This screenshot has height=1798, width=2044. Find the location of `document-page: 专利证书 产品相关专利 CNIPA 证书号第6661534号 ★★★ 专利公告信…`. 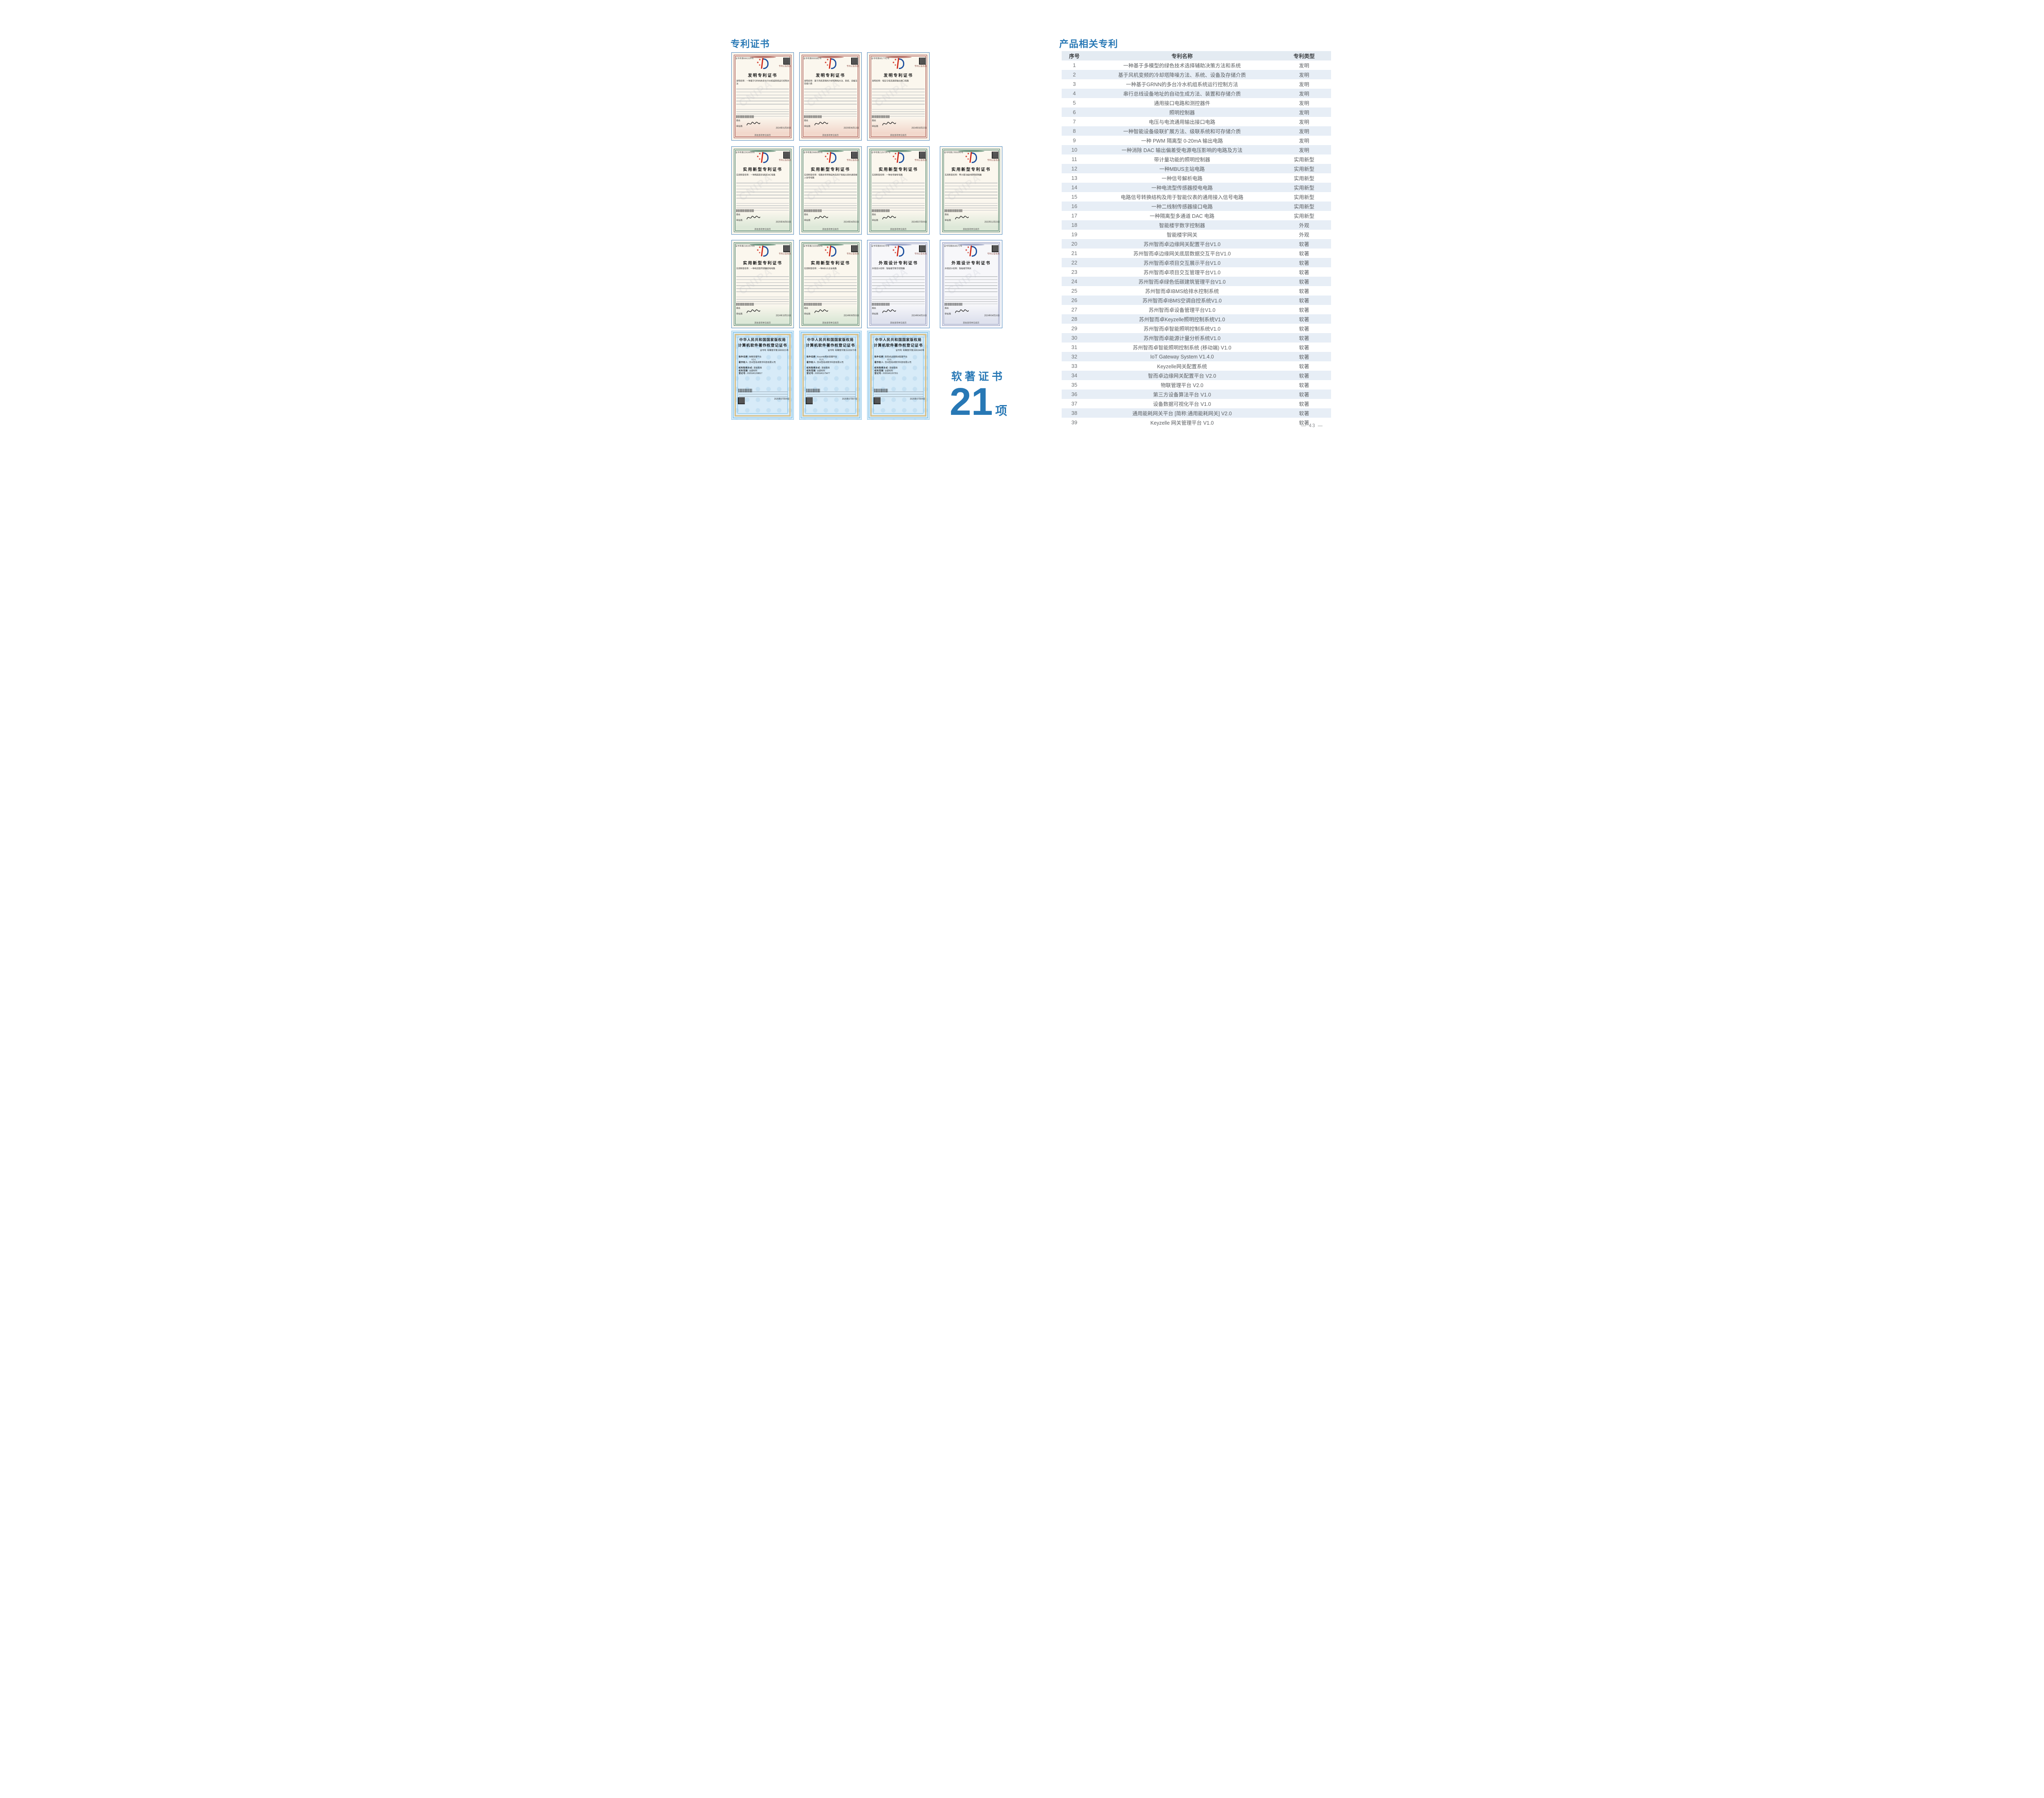

document-page: 专利证书 产品相关专利 CNIPA 证书号第6661534号 ★★★ 专利公告信… is located at coordinates (1022, 225).